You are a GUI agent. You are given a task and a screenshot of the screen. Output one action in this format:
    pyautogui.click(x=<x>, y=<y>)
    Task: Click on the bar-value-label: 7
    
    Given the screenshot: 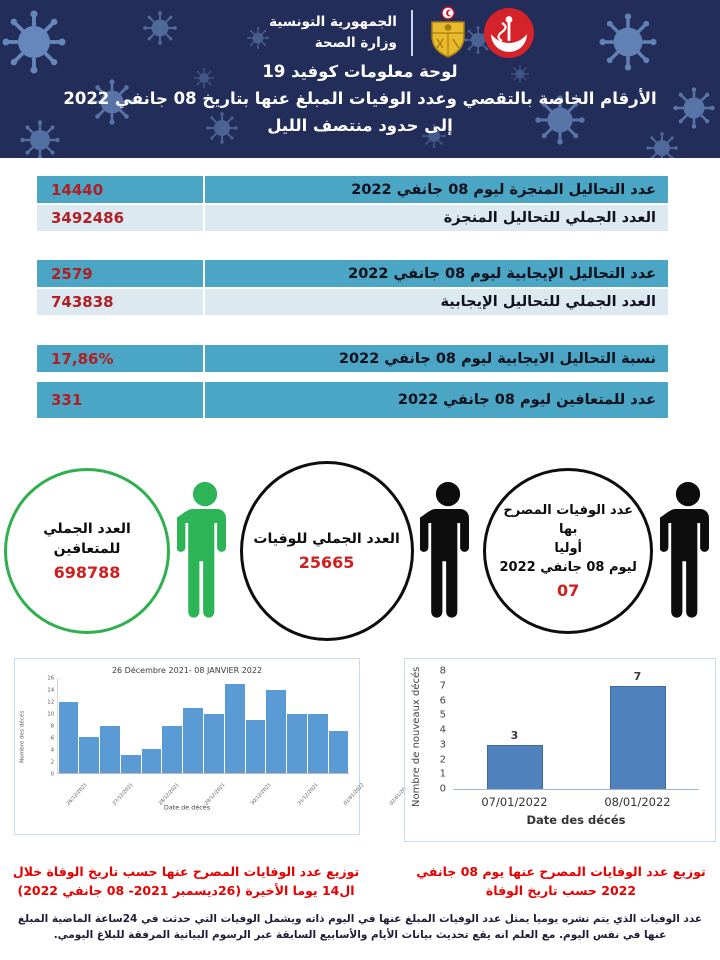 What is the action you would take?
    pyautogui.click(x=637, y=676)
    